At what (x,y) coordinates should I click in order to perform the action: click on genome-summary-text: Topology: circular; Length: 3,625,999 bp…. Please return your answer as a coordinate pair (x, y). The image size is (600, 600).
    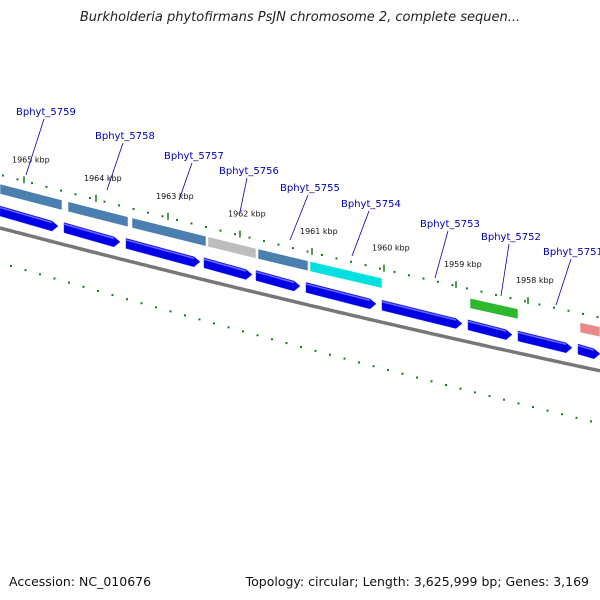
    Looking at the image, I should click on (417, 581).